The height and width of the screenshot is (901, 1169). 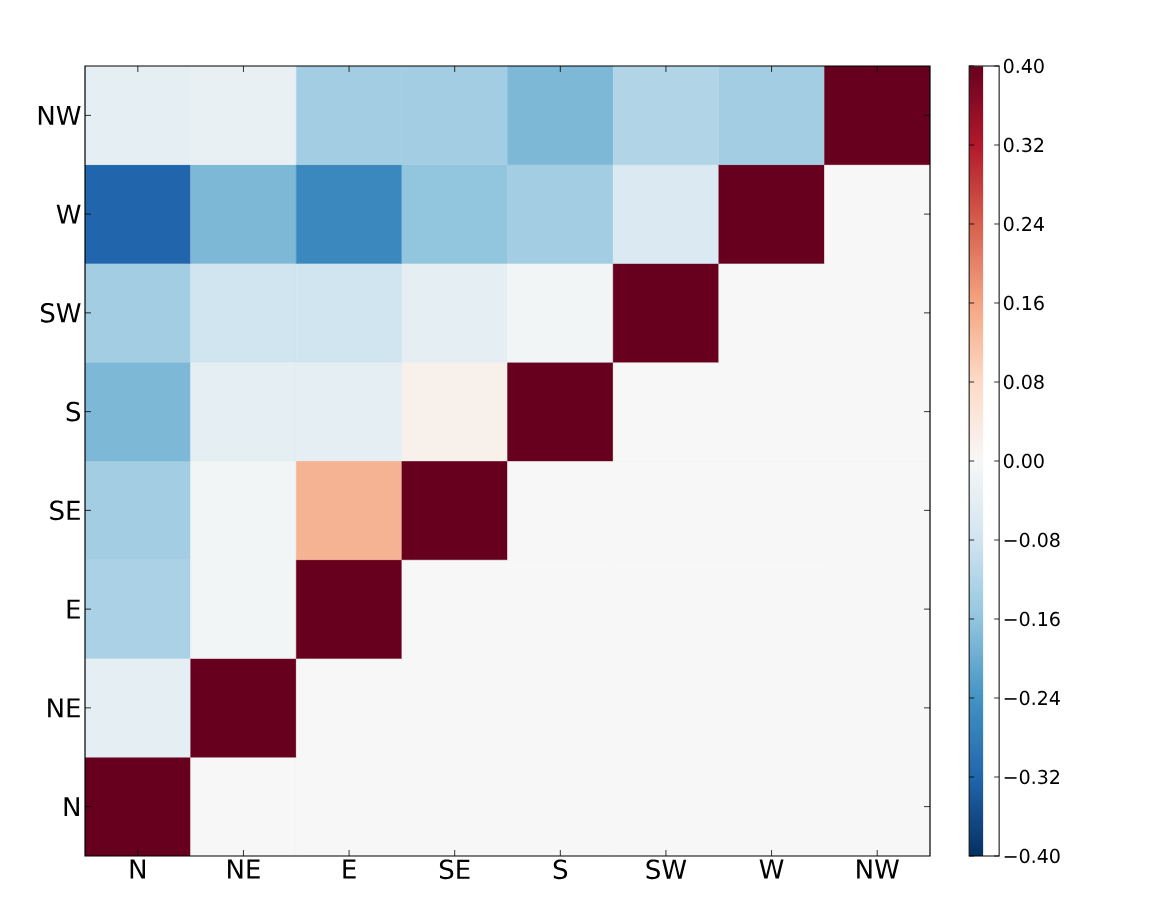 What do you see at coordinates (73, 411) in the screenshot?
I see `y-tick-label: S` at bounding box center [73, 411].